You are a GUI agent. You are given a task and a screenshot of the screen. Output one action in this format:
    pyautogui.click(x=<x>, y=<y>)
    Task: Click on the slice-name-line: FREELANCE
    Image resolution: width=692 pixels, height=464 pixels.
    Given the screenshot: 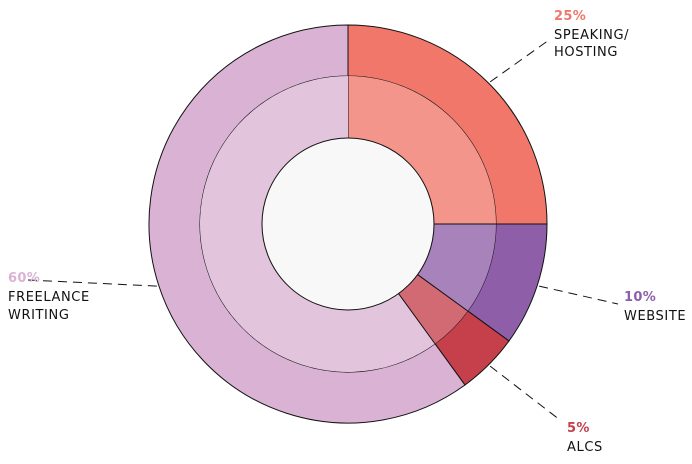 What is the action you would take?
    pyautogui.click(x=49, y=297)
    